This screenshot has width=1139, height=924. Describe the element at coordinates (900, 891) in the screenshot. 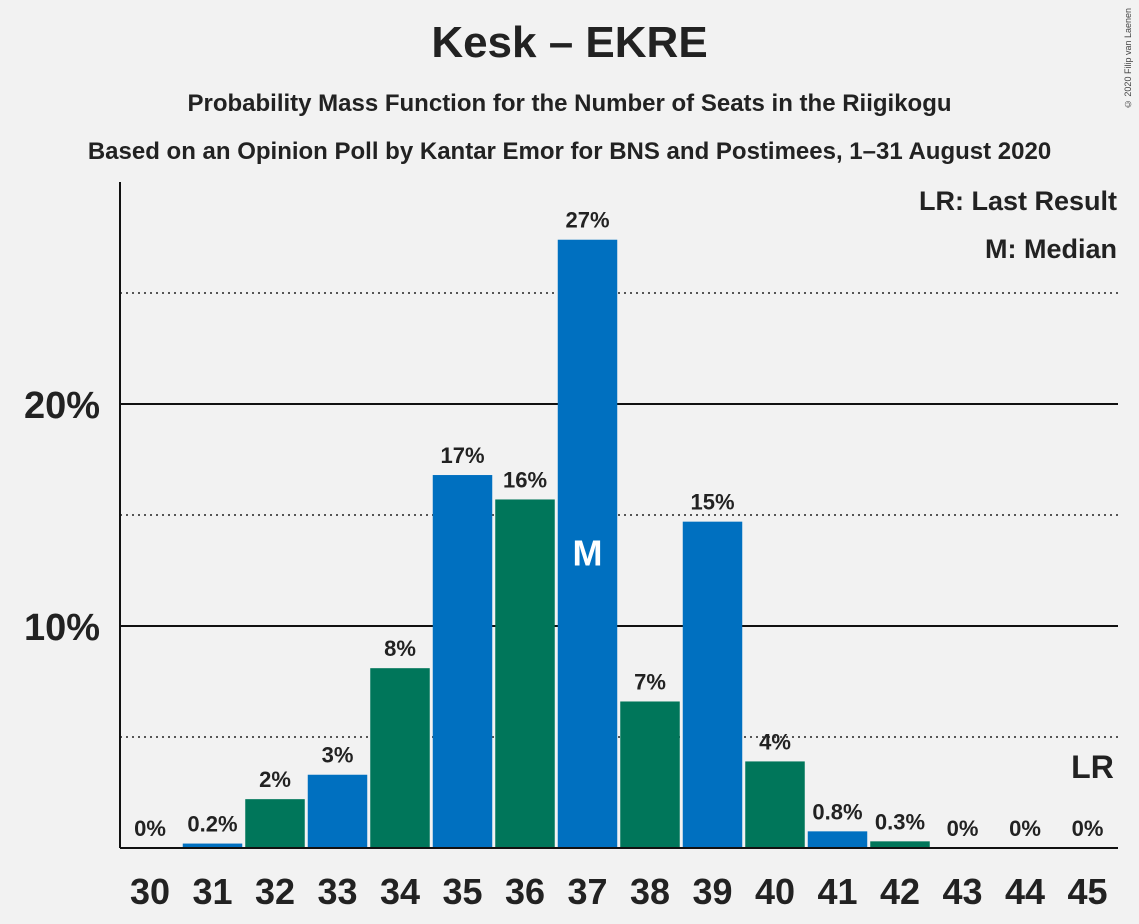

I see `x-tick-label-42: 42` at that location.